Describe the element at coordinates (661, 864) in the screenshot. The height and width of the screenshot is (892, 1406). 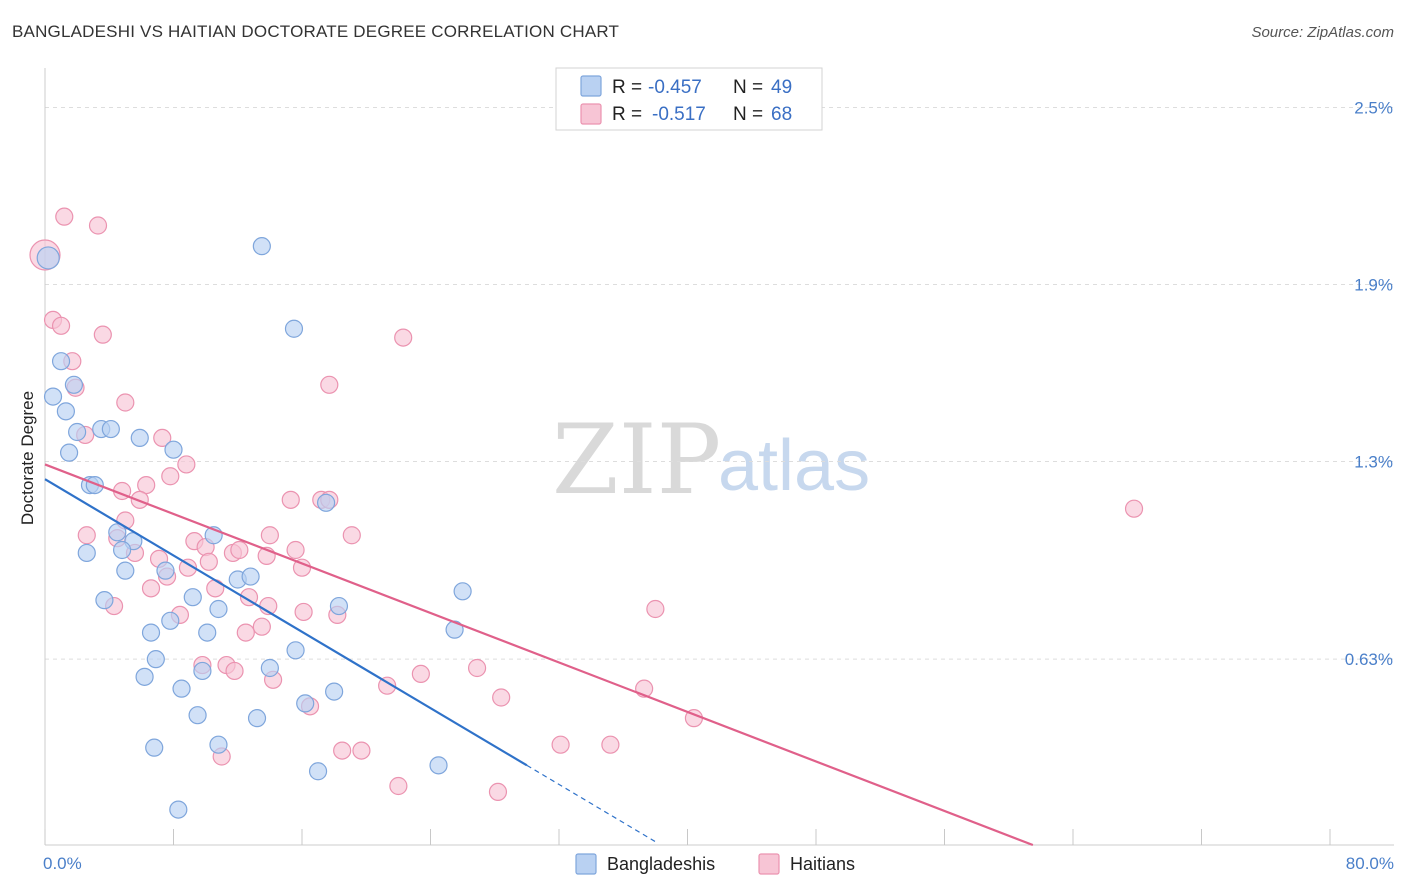
I see `bottom-legend-label-bangladeshis: Bangladeshis` at that location.